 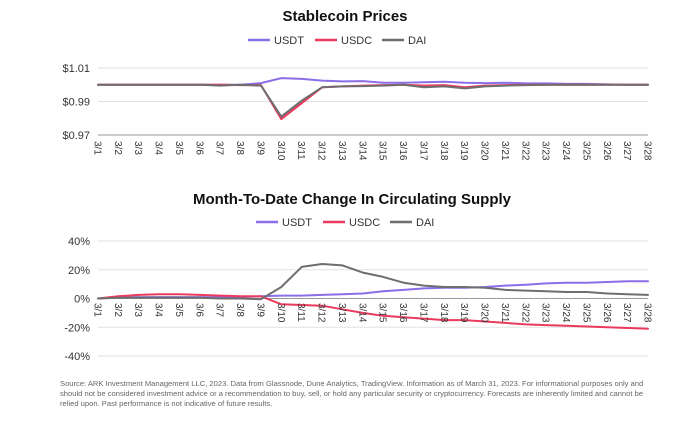 What do you see at coordinates (344, 16) in the screenshot?
I see `chart-title: Stablecoin Prices` at bounding box center [344, 16].